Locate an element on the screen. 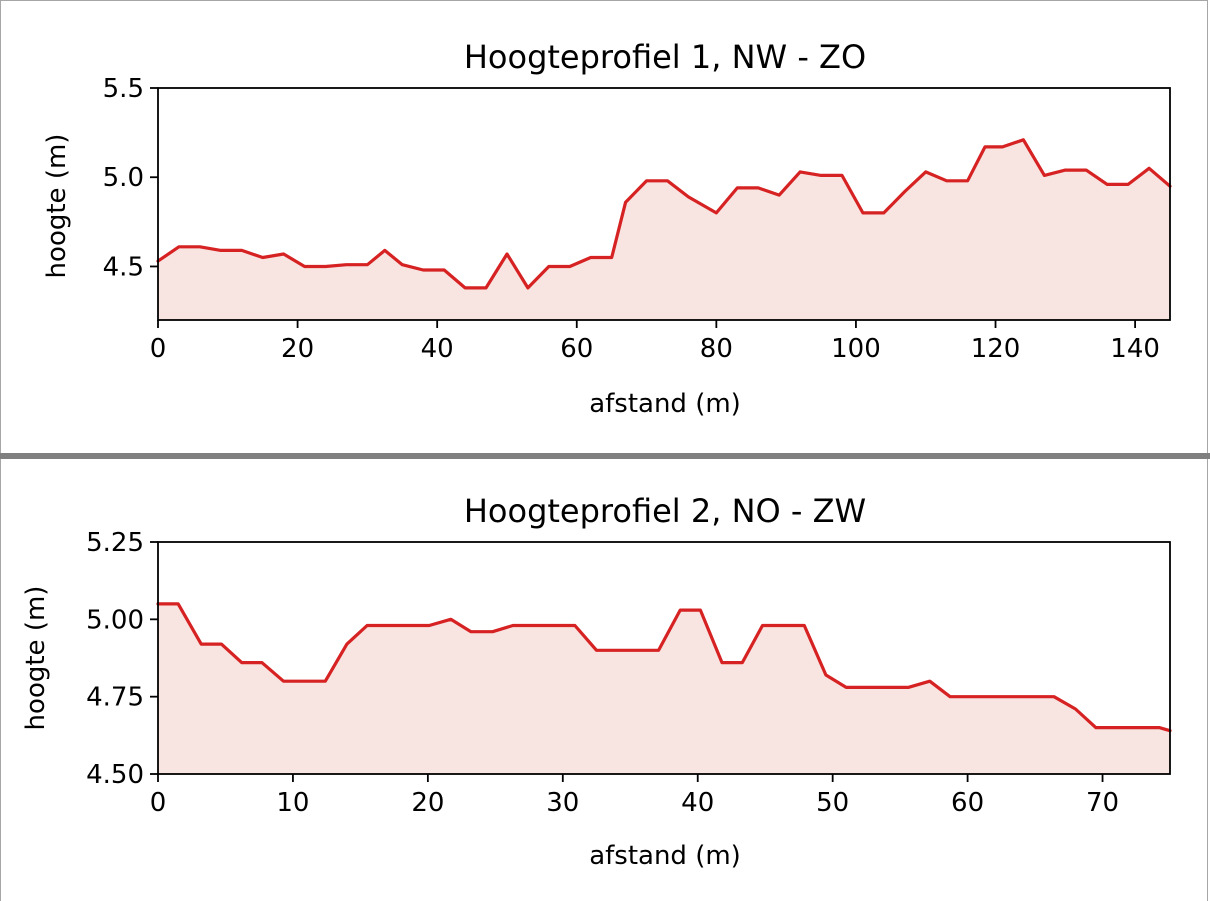 The width and height of the screenshot is (1210, 901). y-tick-label: 5.5 is located at coordinates (123, 89).